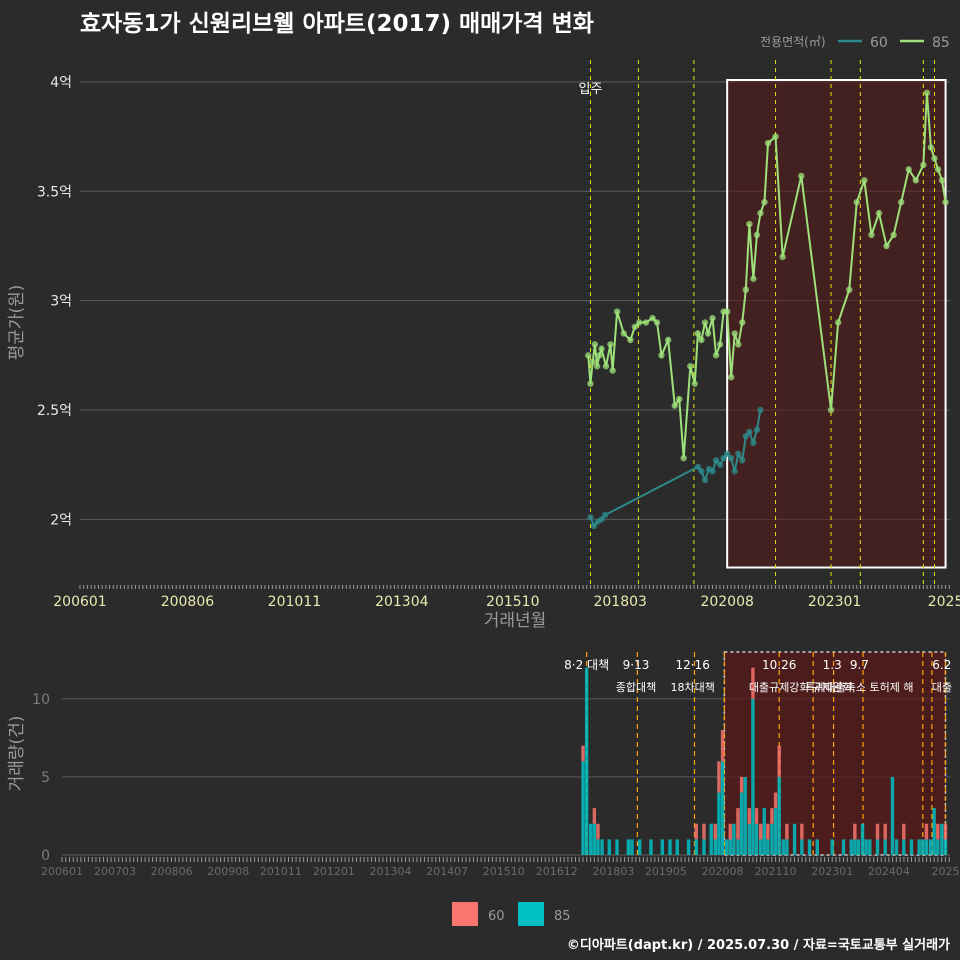 The image size is (960, 960). Describe the element at coordinates (334, 871) in the screenshot. I see `volume-xtick-label: 201201` at that location.